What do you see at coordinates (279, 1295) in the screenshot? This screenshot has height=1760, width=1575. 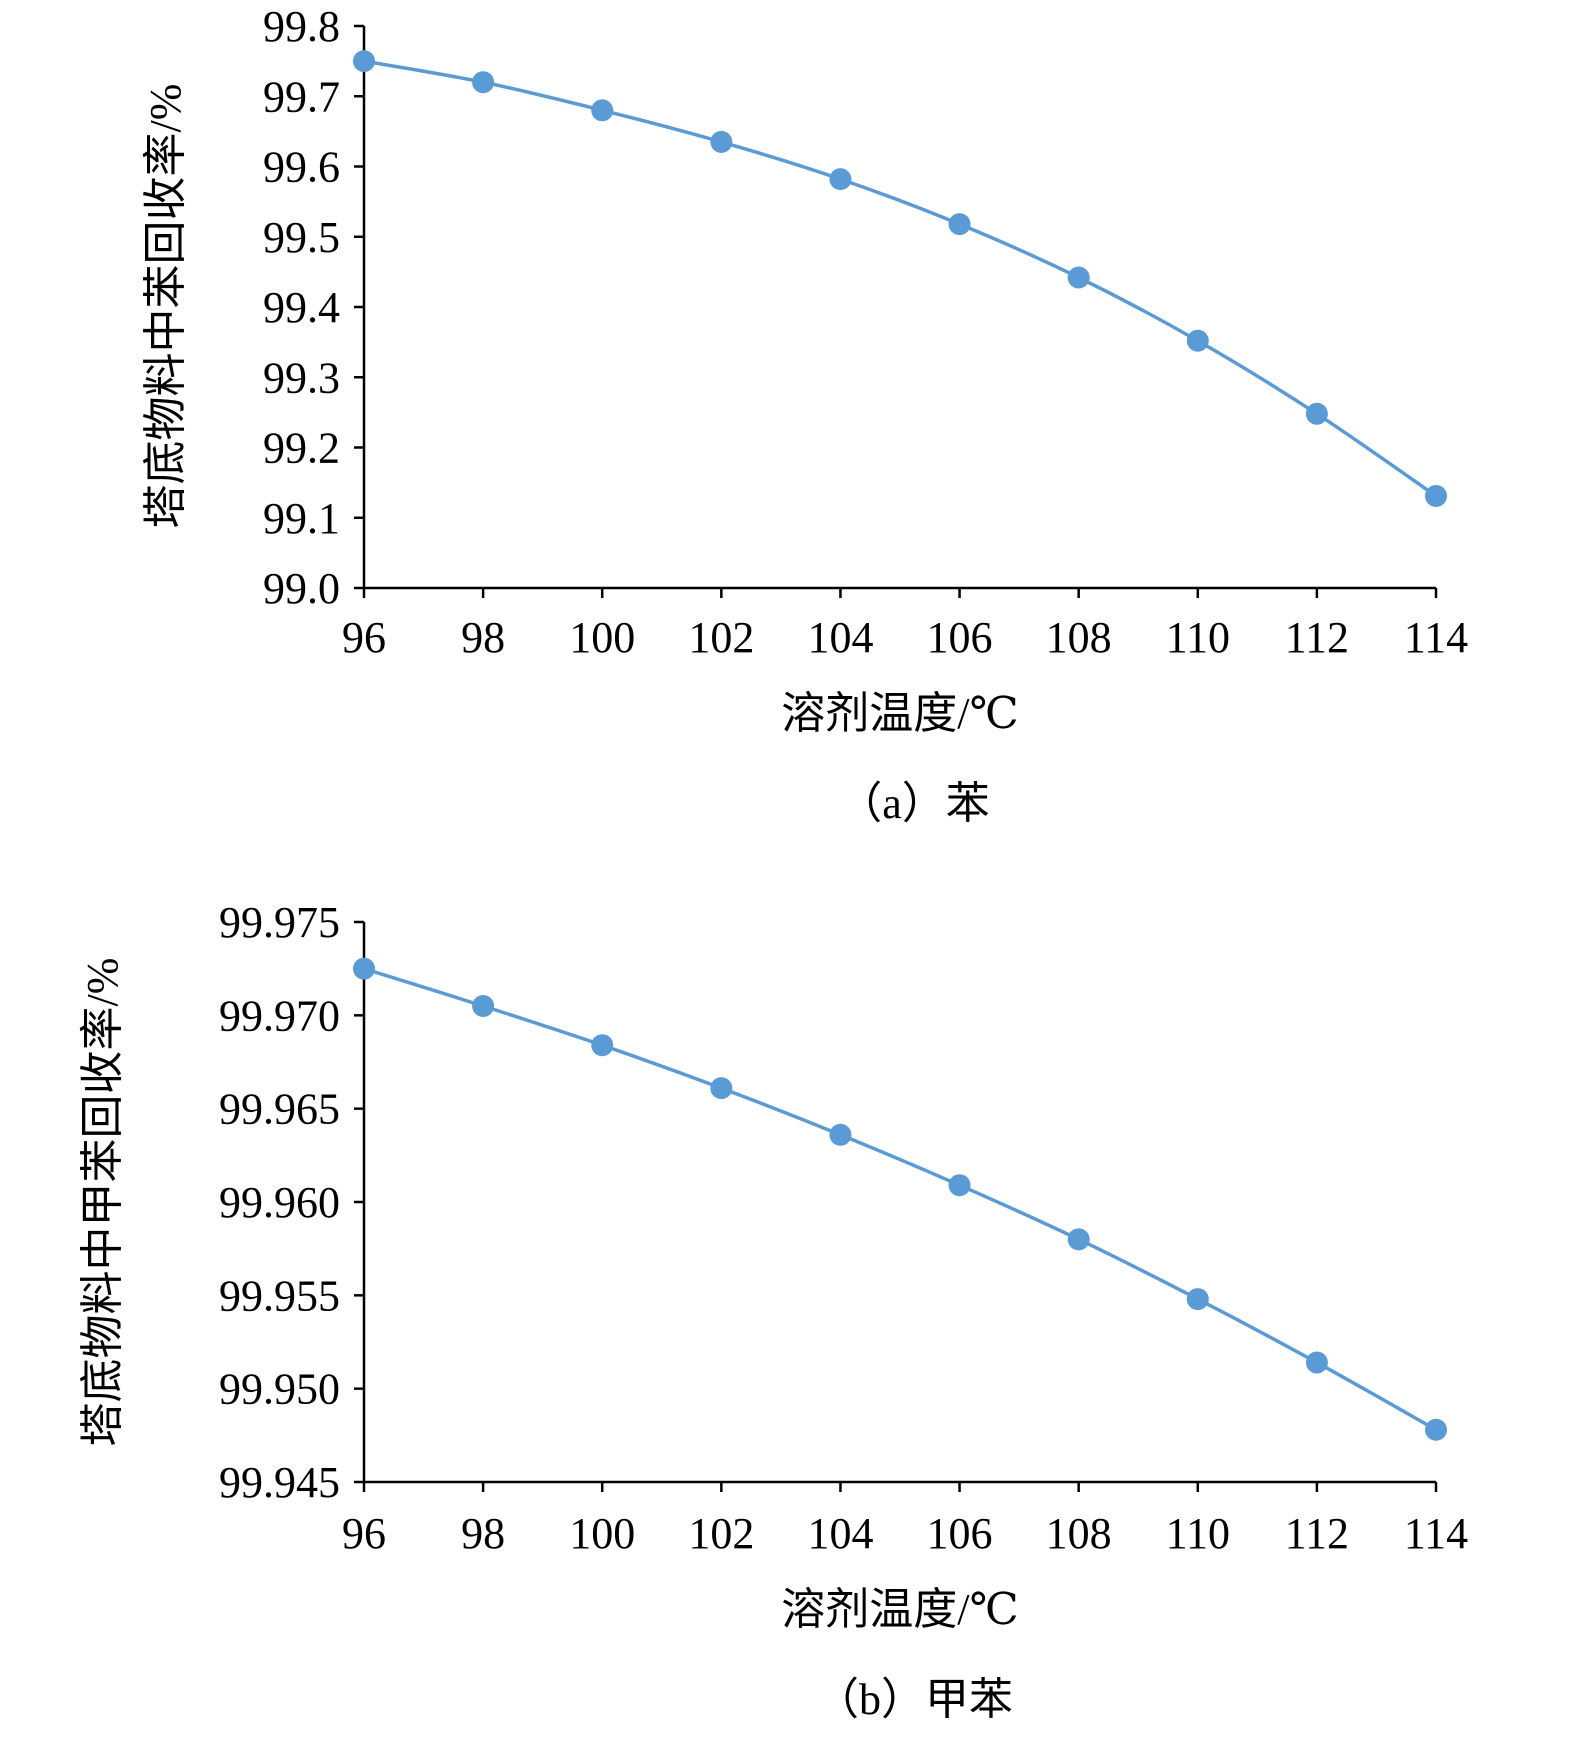 I see `b-y-tick-label: 99.955` at bounding box center [279, 1295].